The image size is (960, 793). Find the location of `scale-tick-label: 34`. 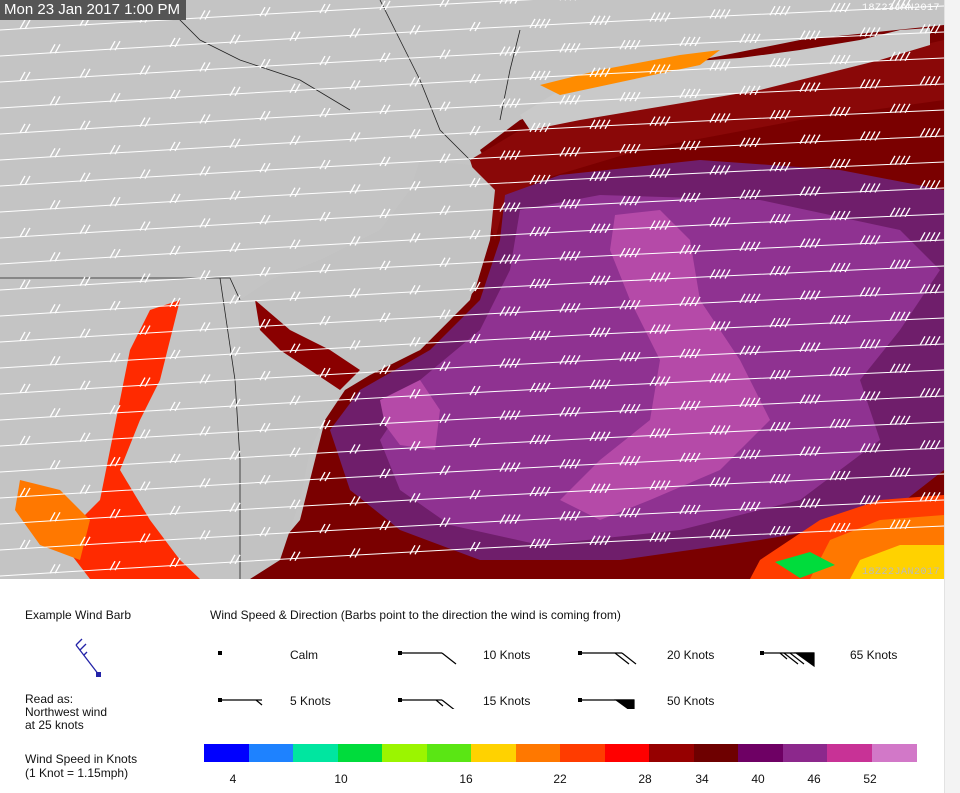

scale-tick-label: 34 is located at coordinates (702, 779).